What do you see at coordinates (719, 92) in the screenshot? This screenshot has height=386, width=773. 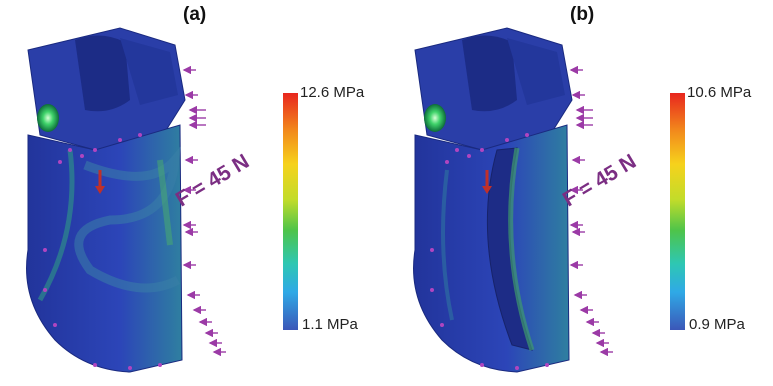 I see `colorbar-max-label: 10.6 MPa` at bounding box center [719, 92].